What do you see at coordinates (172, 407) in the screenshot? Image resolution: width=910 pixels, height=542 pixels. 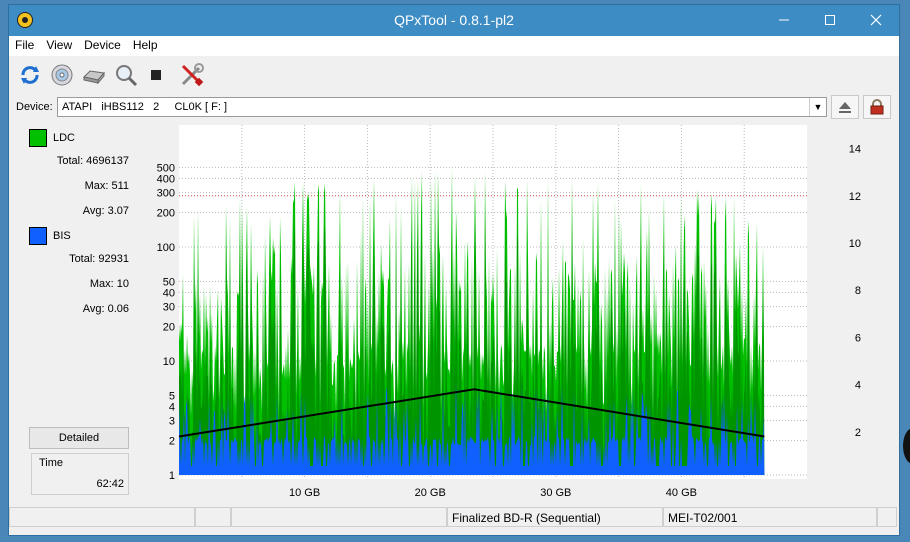 I see `y-left-tick-label: 4` at bounding box center [172, 407].